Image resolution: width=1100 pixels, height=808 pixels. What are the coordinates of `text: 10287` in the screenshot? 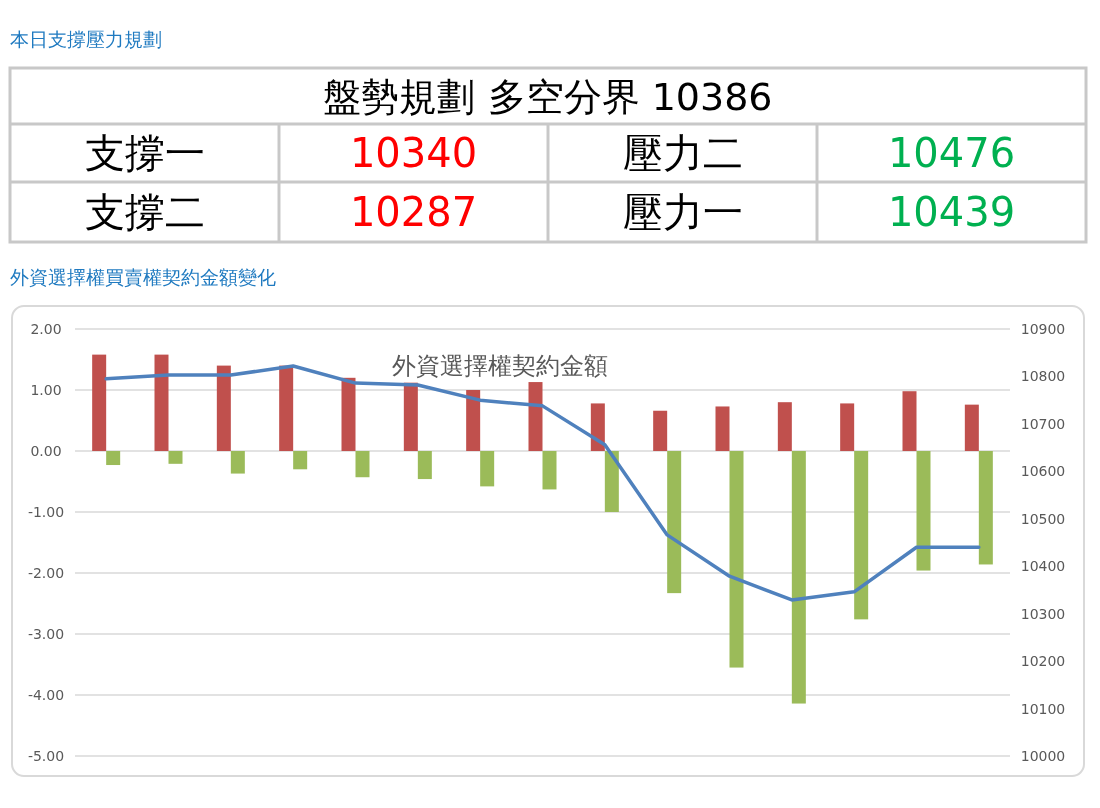 It's located at (413, 212).